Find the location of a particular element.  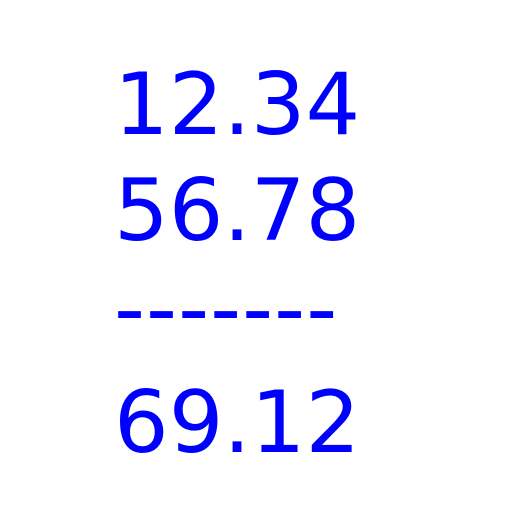

first-operand: 12.34 is located at coordinates (237, 105).